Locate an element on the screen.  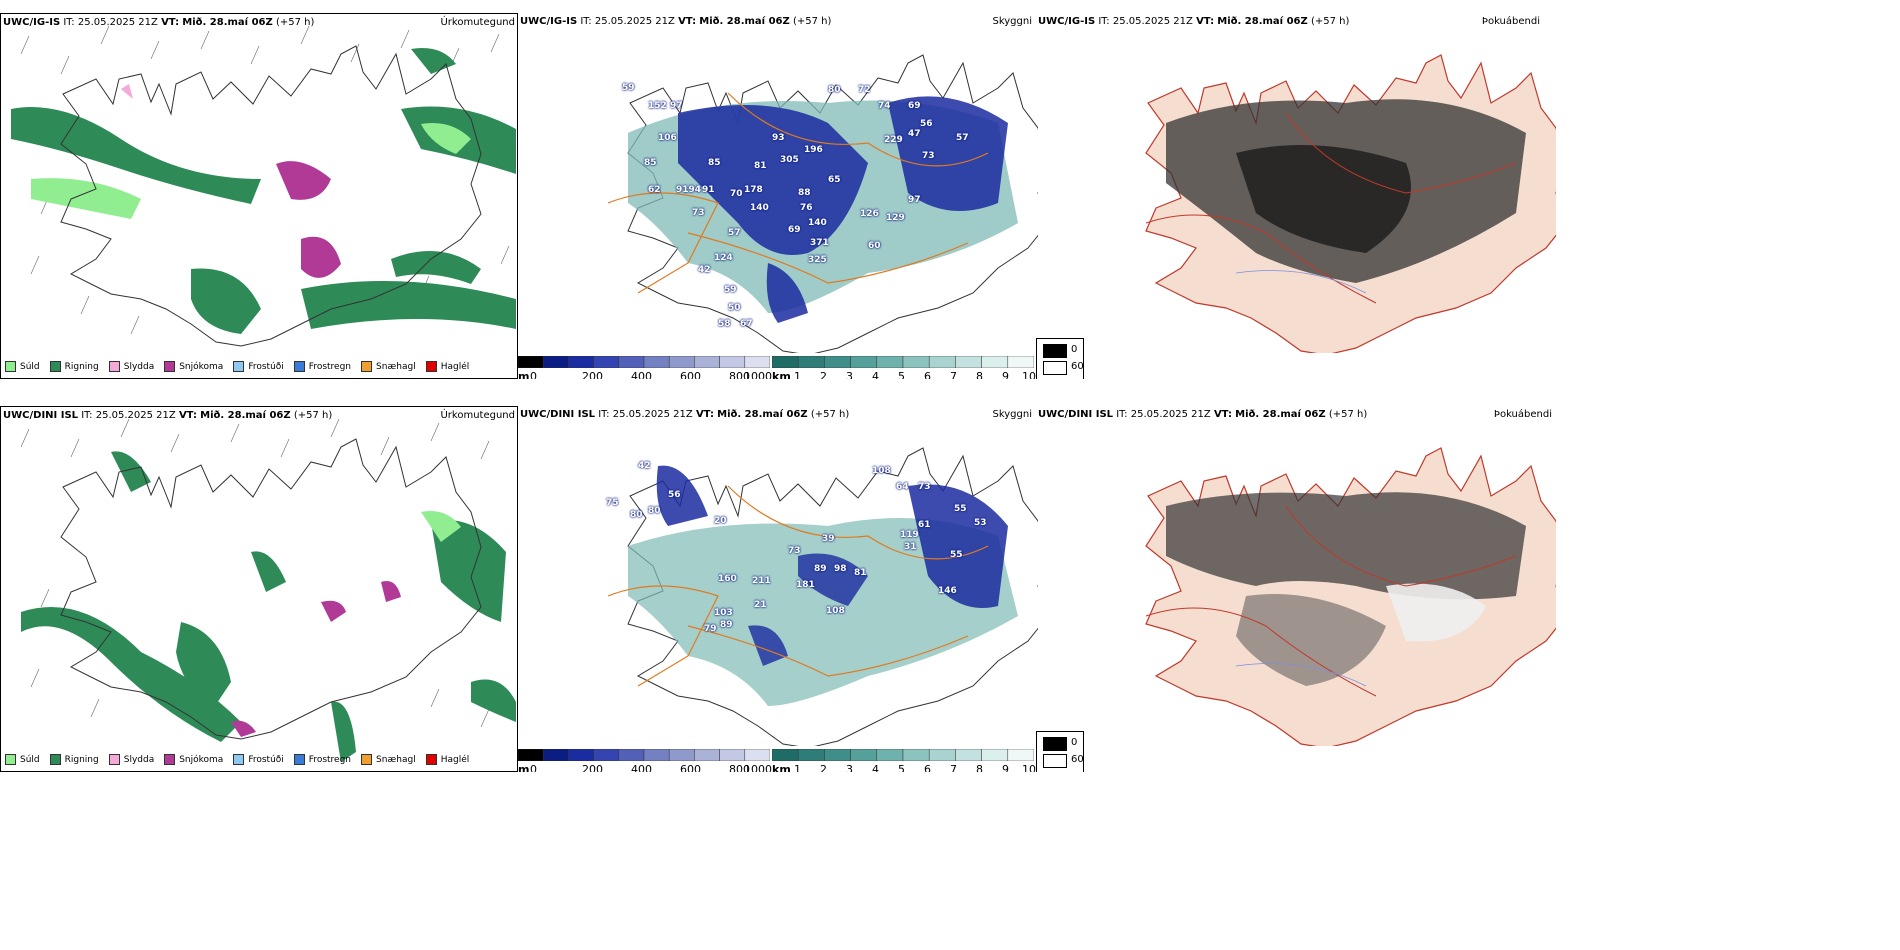
visibility-colorbar-strip is located at coordinates (903, 362).